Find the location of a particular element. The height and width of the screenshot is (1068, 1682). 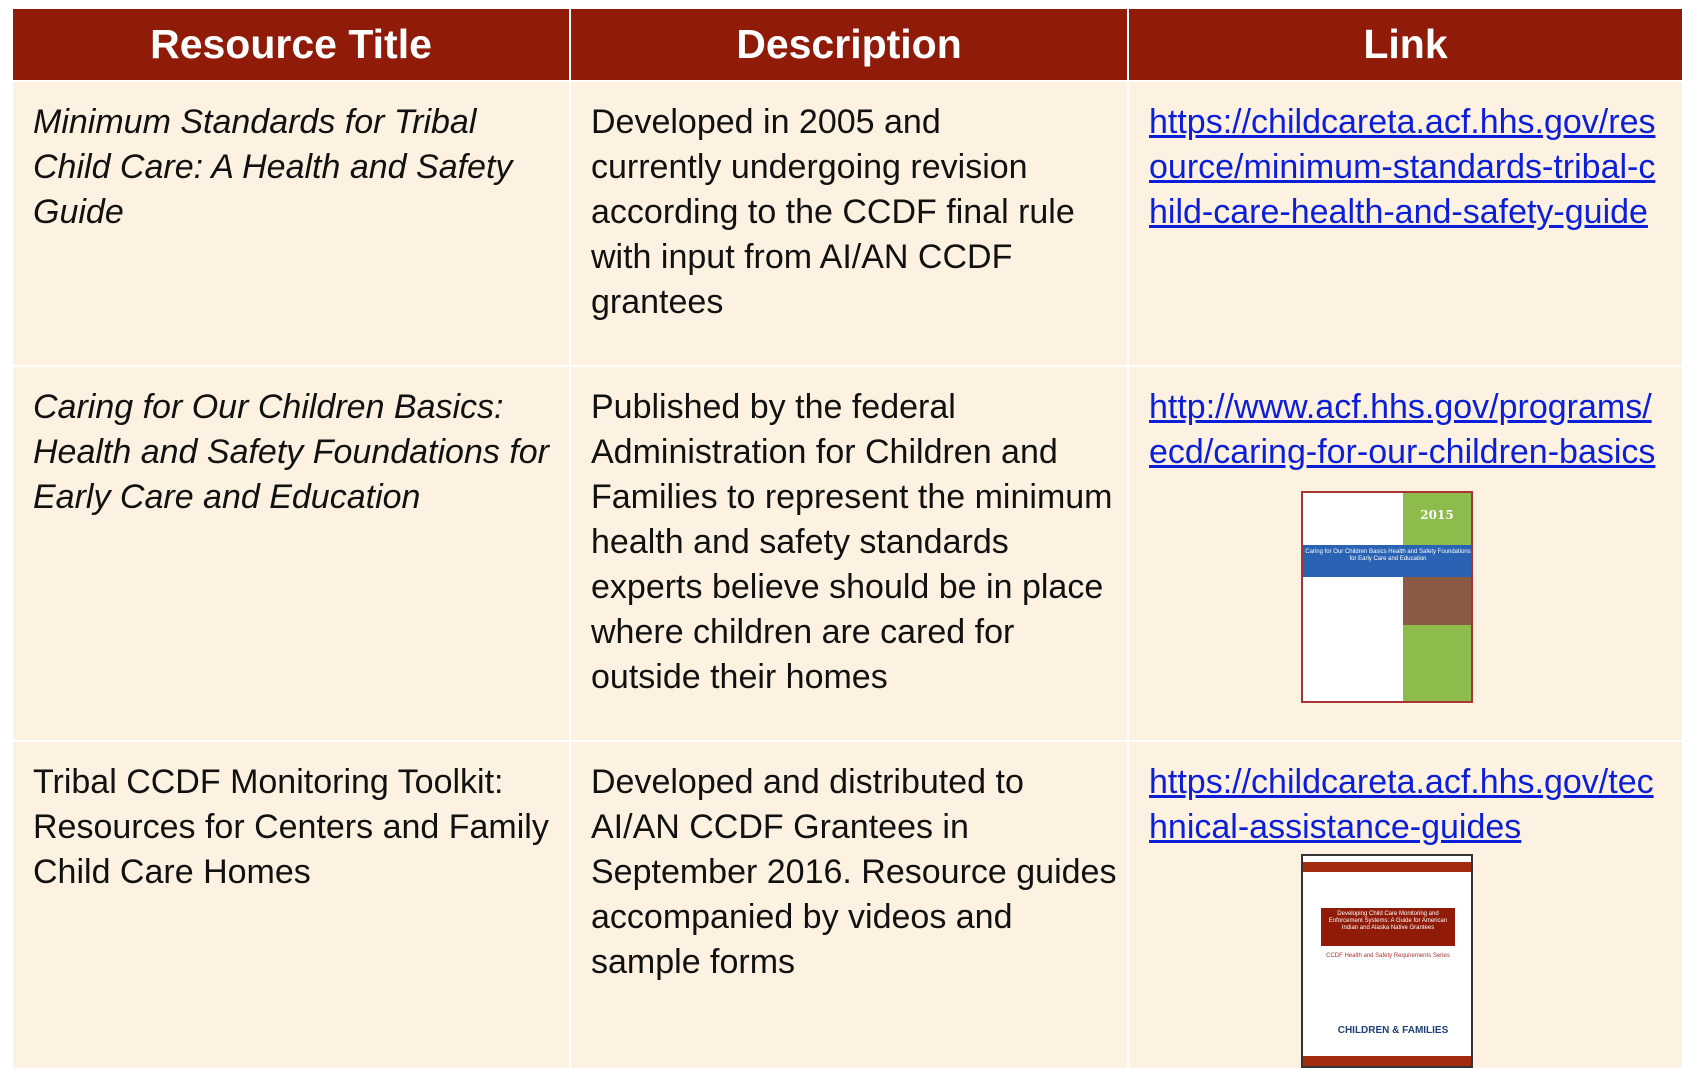

header-cell: Description is located at coordinates (849, 44).